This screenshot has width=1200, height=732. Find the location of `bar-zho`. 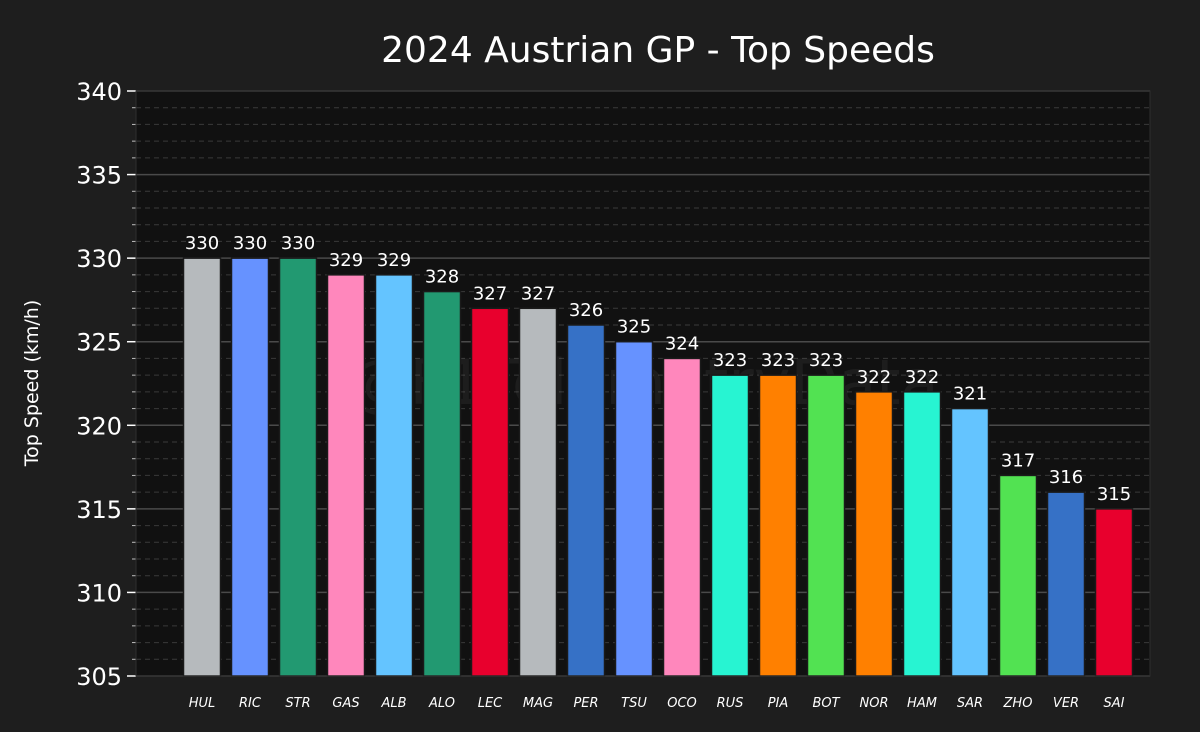

bar-zho is located at coordinates (1018, 575).